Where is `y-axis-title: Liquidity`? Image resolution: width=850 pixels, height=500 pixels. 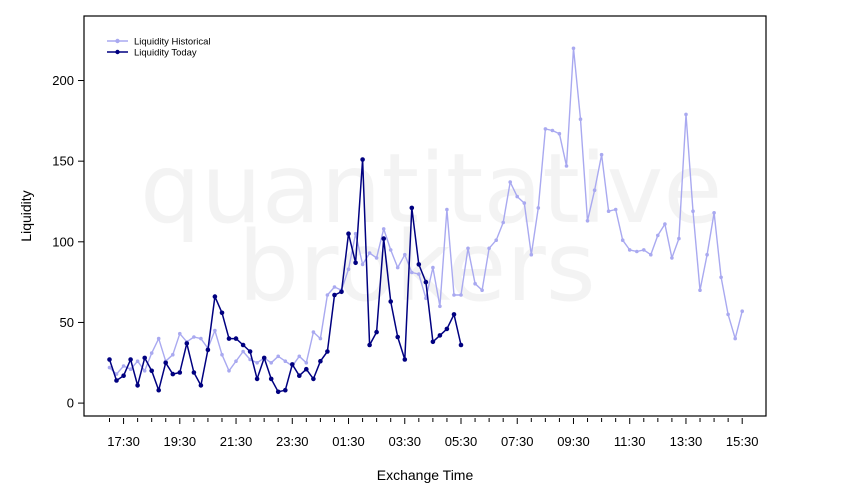 y-axis-title: Liquidity is located at coordinates (26, 215).